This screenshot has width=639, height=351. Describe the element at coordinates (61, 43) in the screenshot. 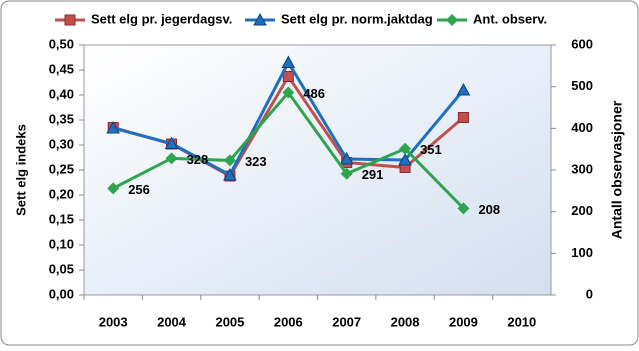

I see `y-tick-label: 0,50` at that location.